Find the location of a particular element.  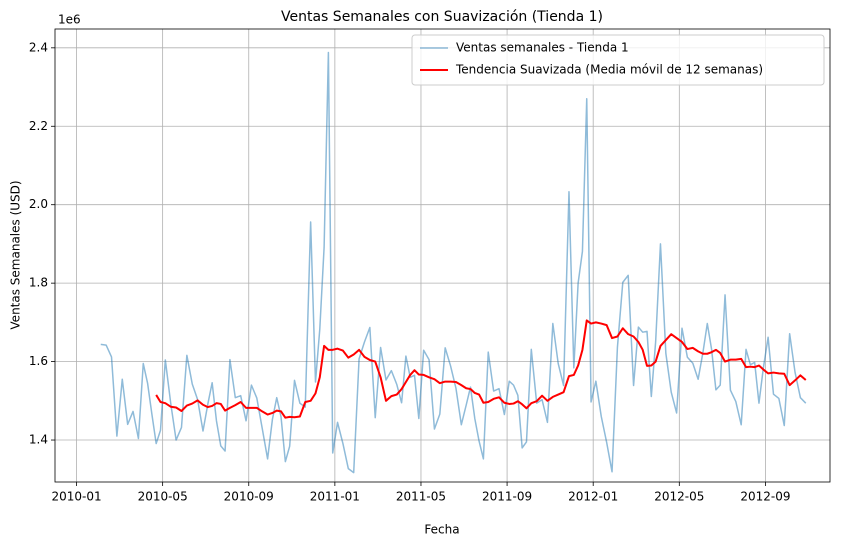

y-tick-label: 2.4 is located at coordinates (38, 47).